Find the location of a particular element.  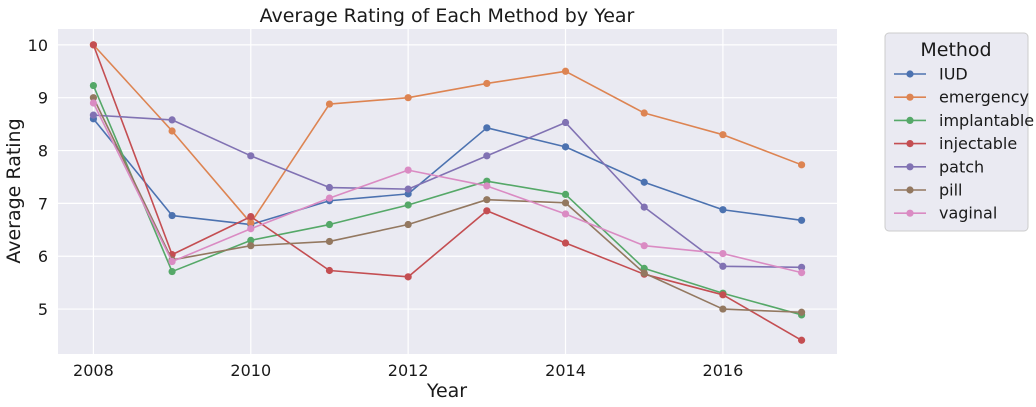

legend-label-emergency: emergency is located at coordinates (984, 97).